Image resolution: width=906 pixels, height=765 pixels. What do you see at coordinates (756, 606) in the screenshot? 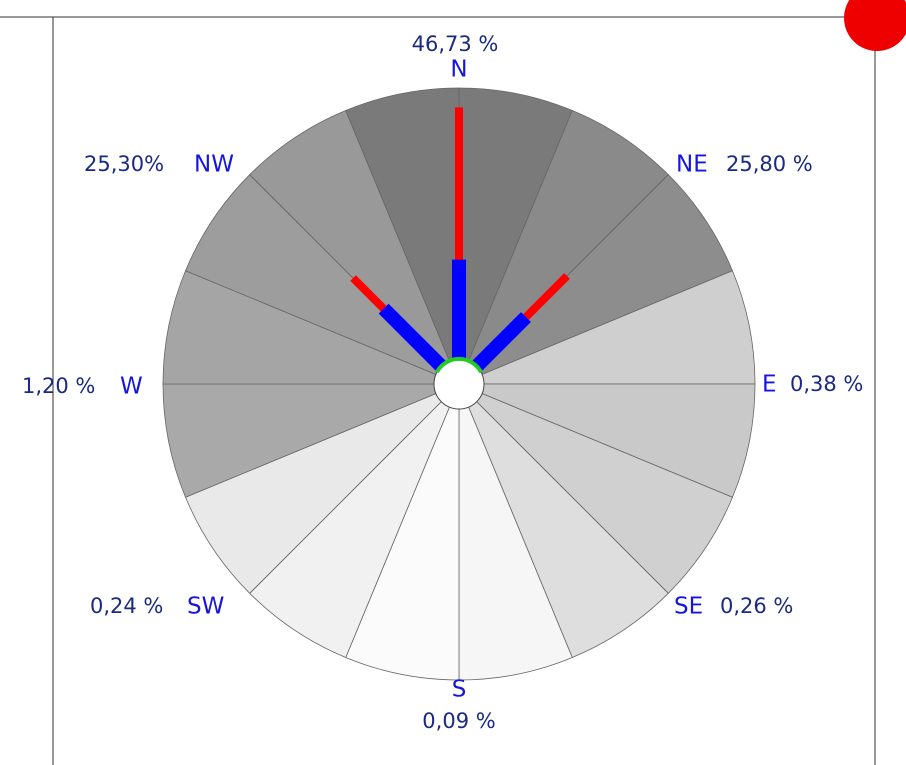
I see `percent-label: 0,26 %` at bounding box center [756, 606].